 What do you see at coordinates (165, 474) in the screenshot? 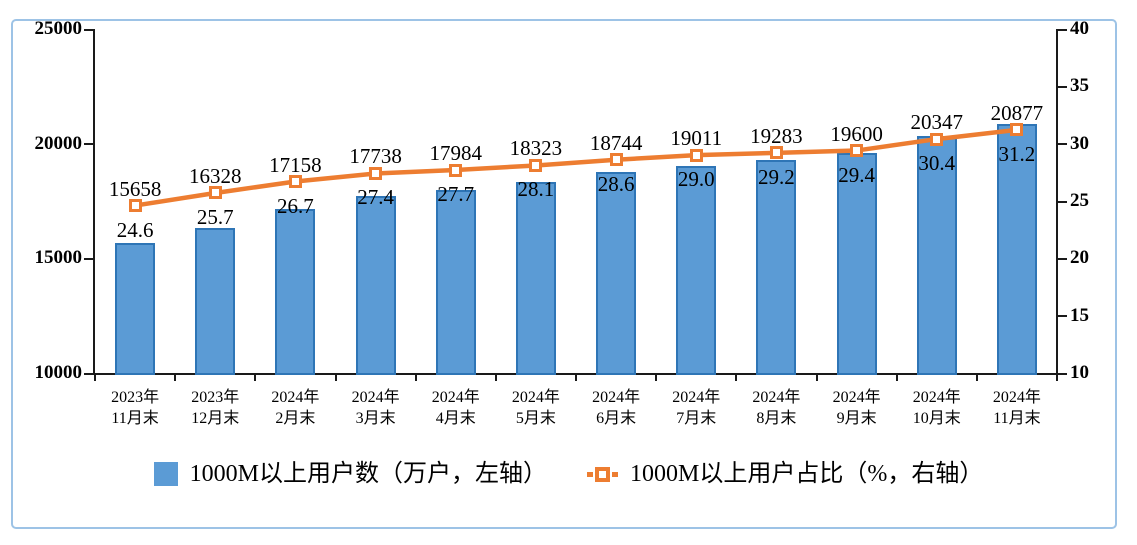
I see `bar-series-swatch-icon` at bounding box center [165, 474].